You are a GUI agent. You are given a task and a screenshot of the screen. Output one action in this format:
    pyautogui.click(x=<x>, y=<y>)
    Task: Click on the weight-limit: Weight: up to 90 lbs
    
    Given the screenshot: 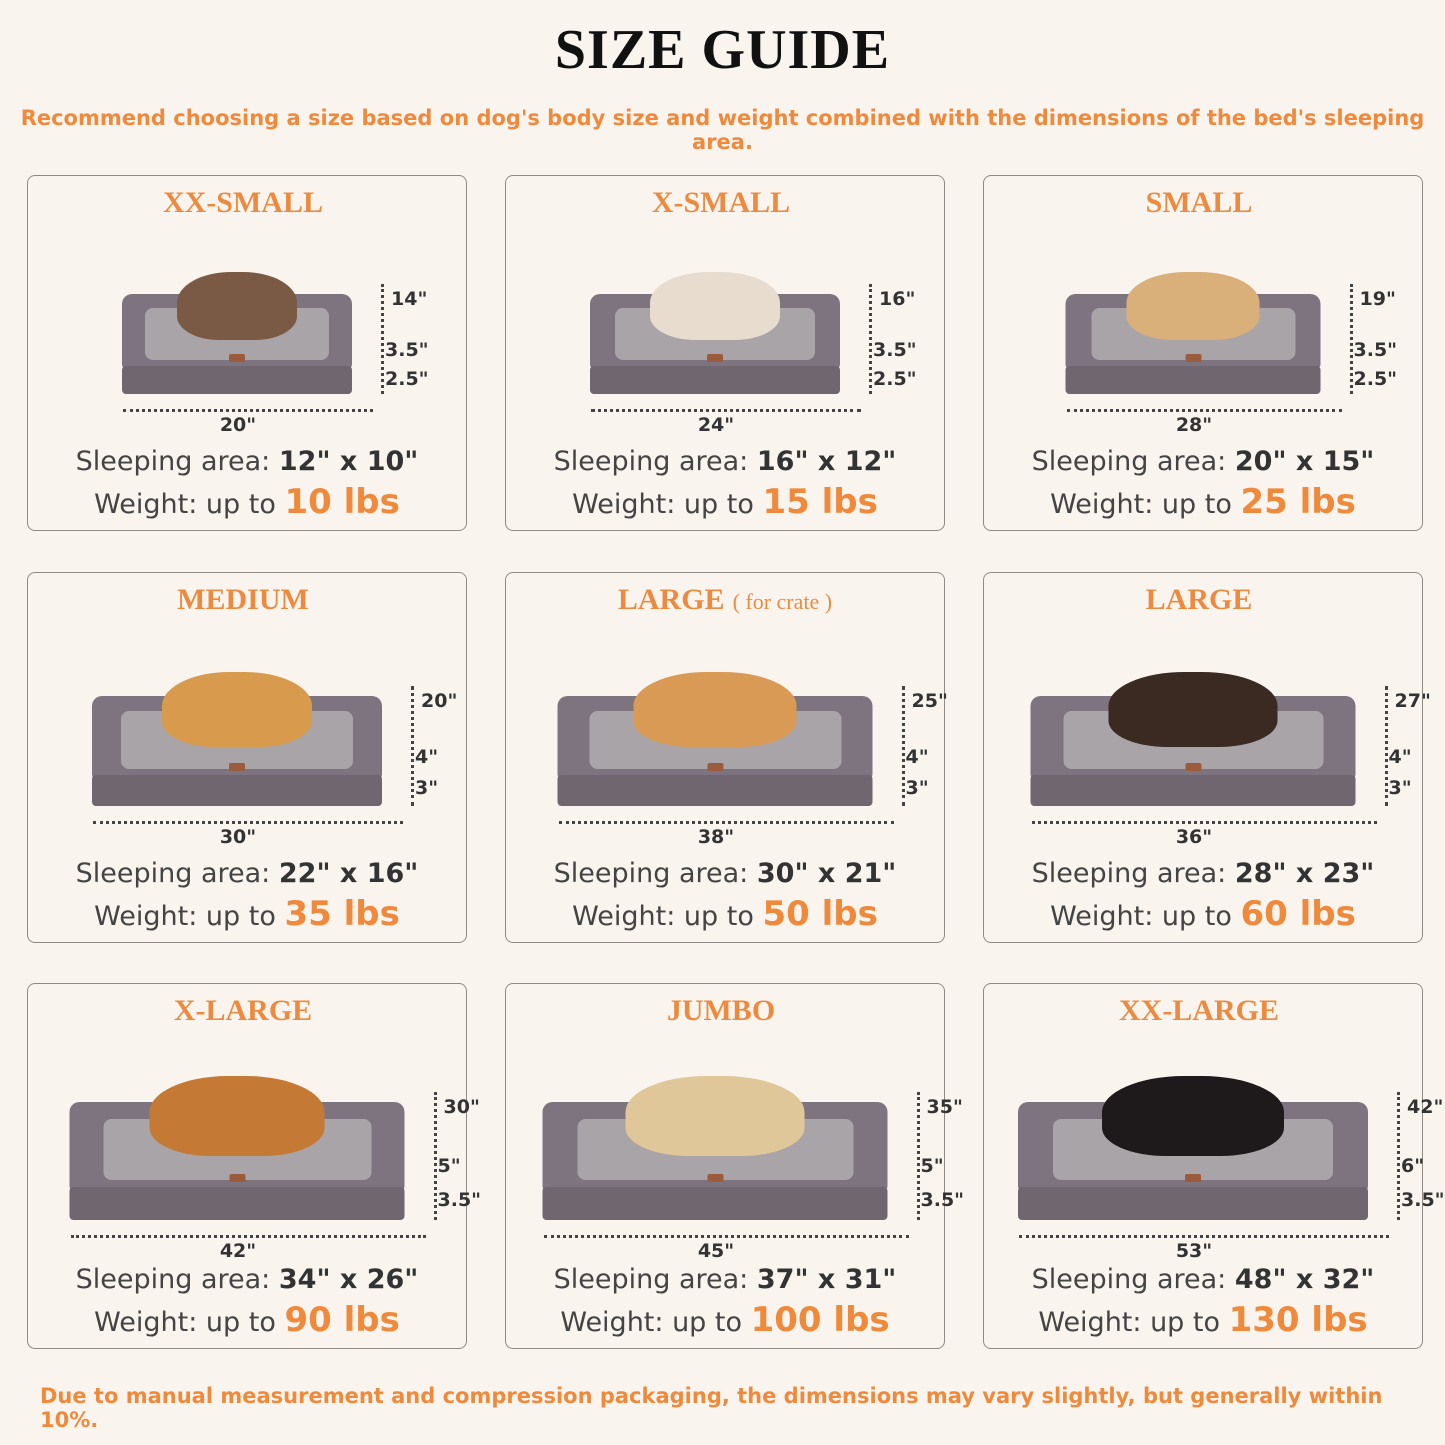 What is the action you would take?
    pyautogui.click(x=247, y=1320)
    